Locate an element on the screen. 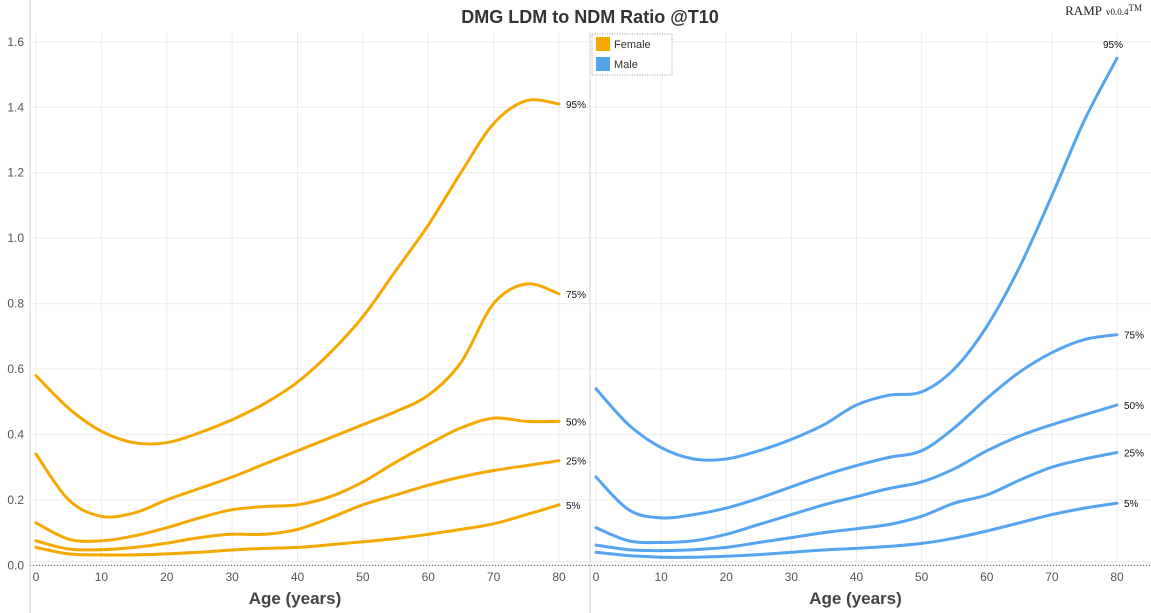 The image size is (1151, 613). y-tick-label: 1.6 is located at coordinates (15, 42).